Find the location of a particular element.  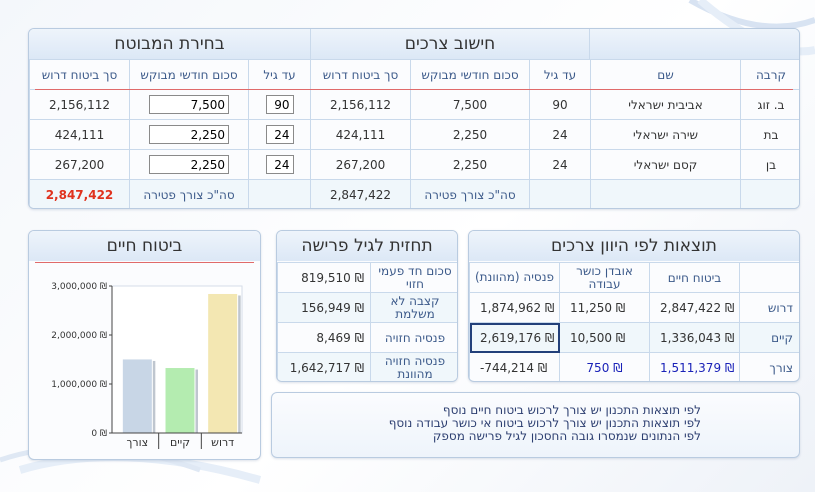

header-age: עד גיל is located at coordinates (560, 74).